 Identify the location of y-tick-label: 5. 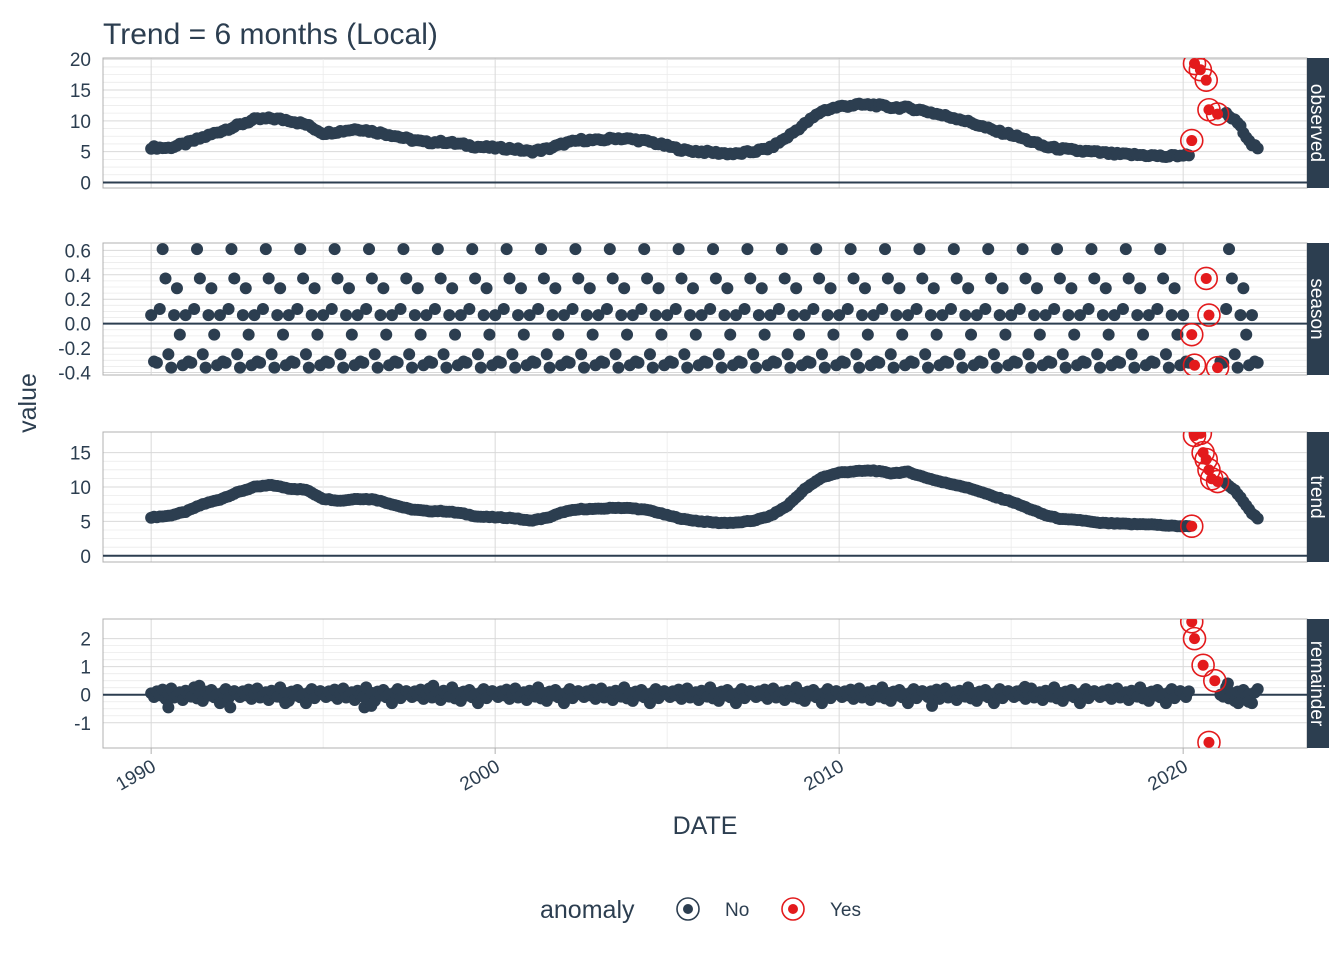
(85, 522).